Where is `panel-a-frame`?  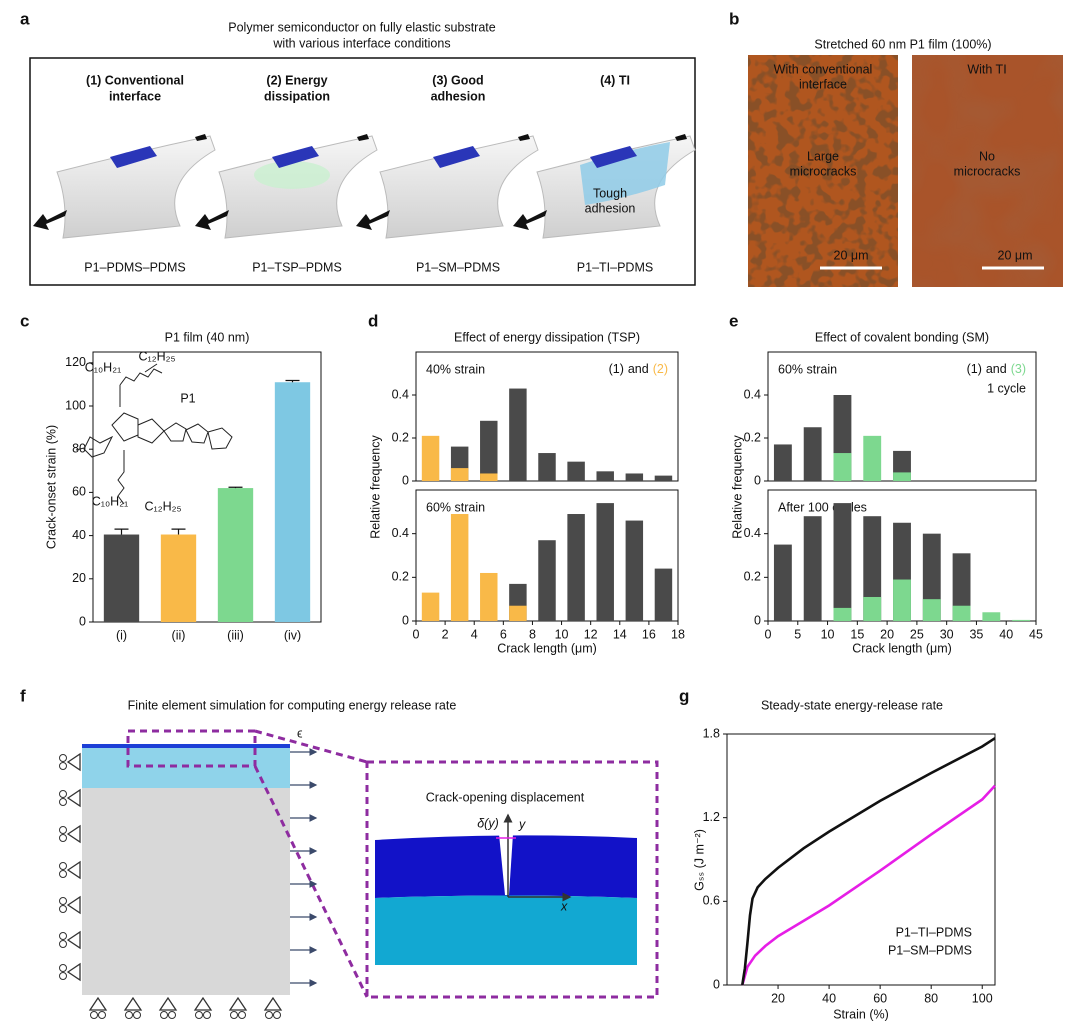
panel-a-frame is located at coordinates (362, 171).